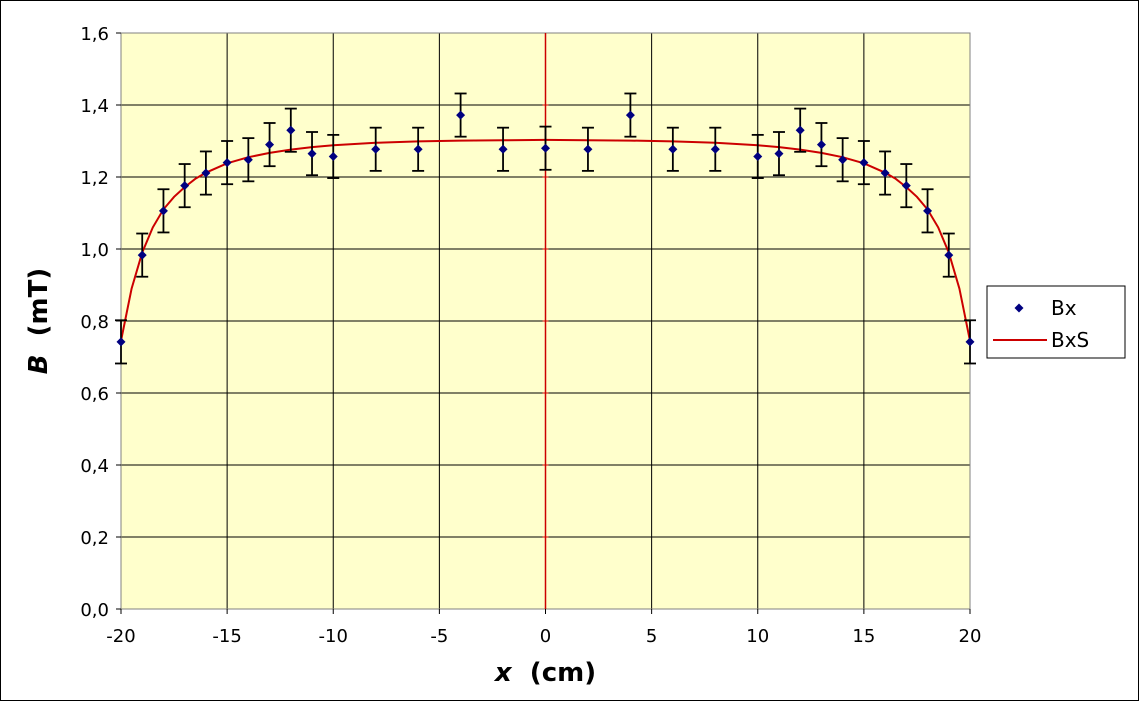 This screenshot has height=704, width=1139. What do you see at coordinates (94, 610) in the screenshot?
I see `y-tick-label: 0,0` at bounding box center [94, 610].